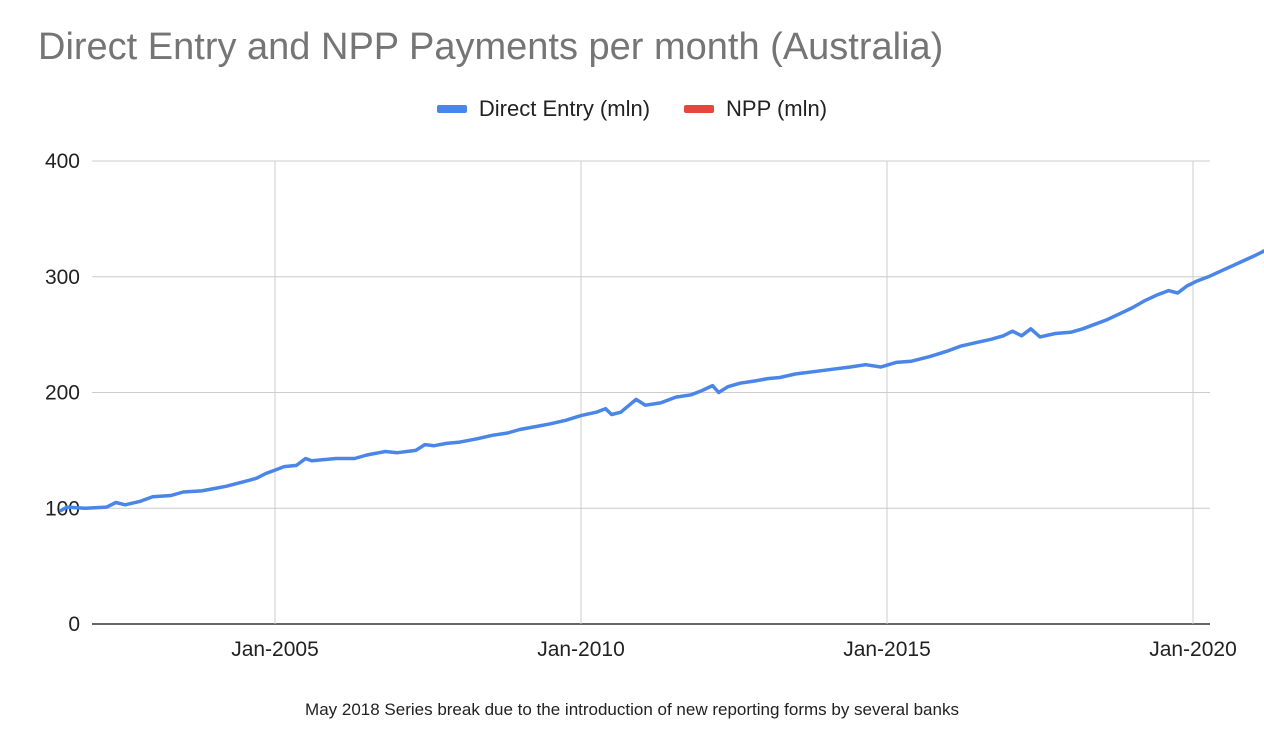  What do you see at coordinates (1193, 649) in the screenshot?
I see `x-tick-label: Jan-2020` at bounding box center [1193, 649].